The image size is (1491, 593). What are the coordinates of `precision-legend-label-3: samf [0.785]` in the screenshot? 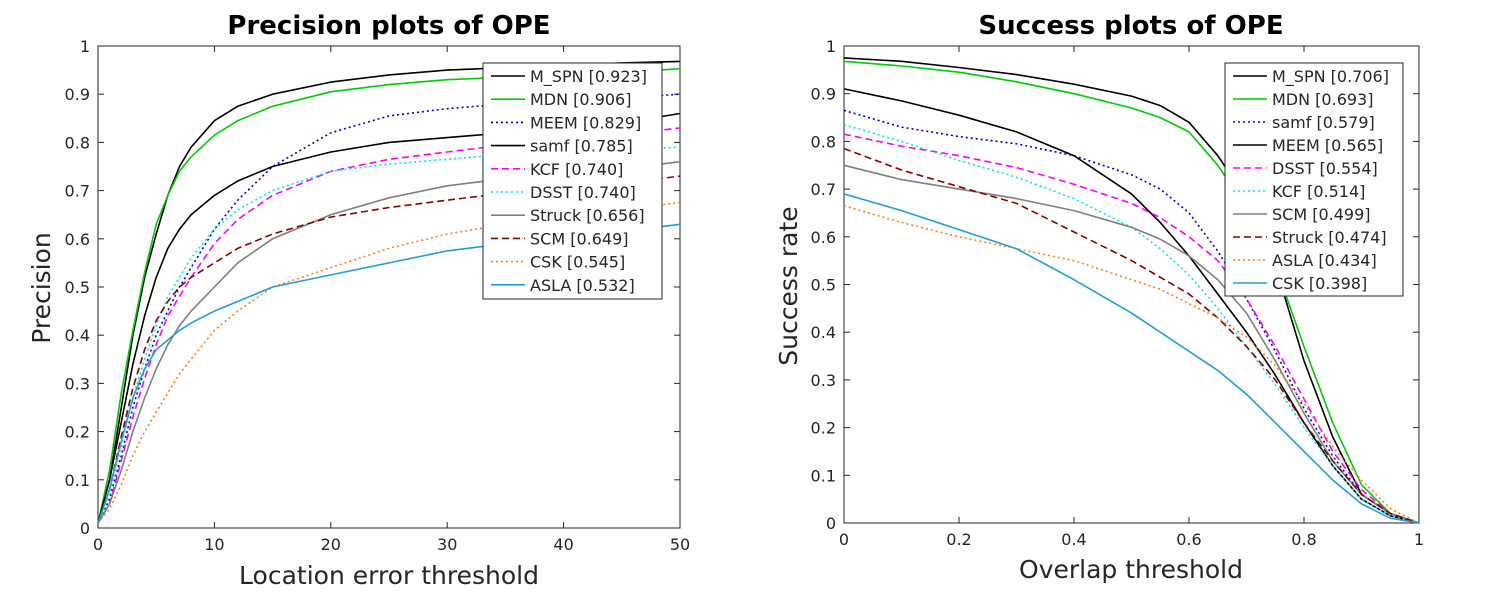 It's located at (581, 146).